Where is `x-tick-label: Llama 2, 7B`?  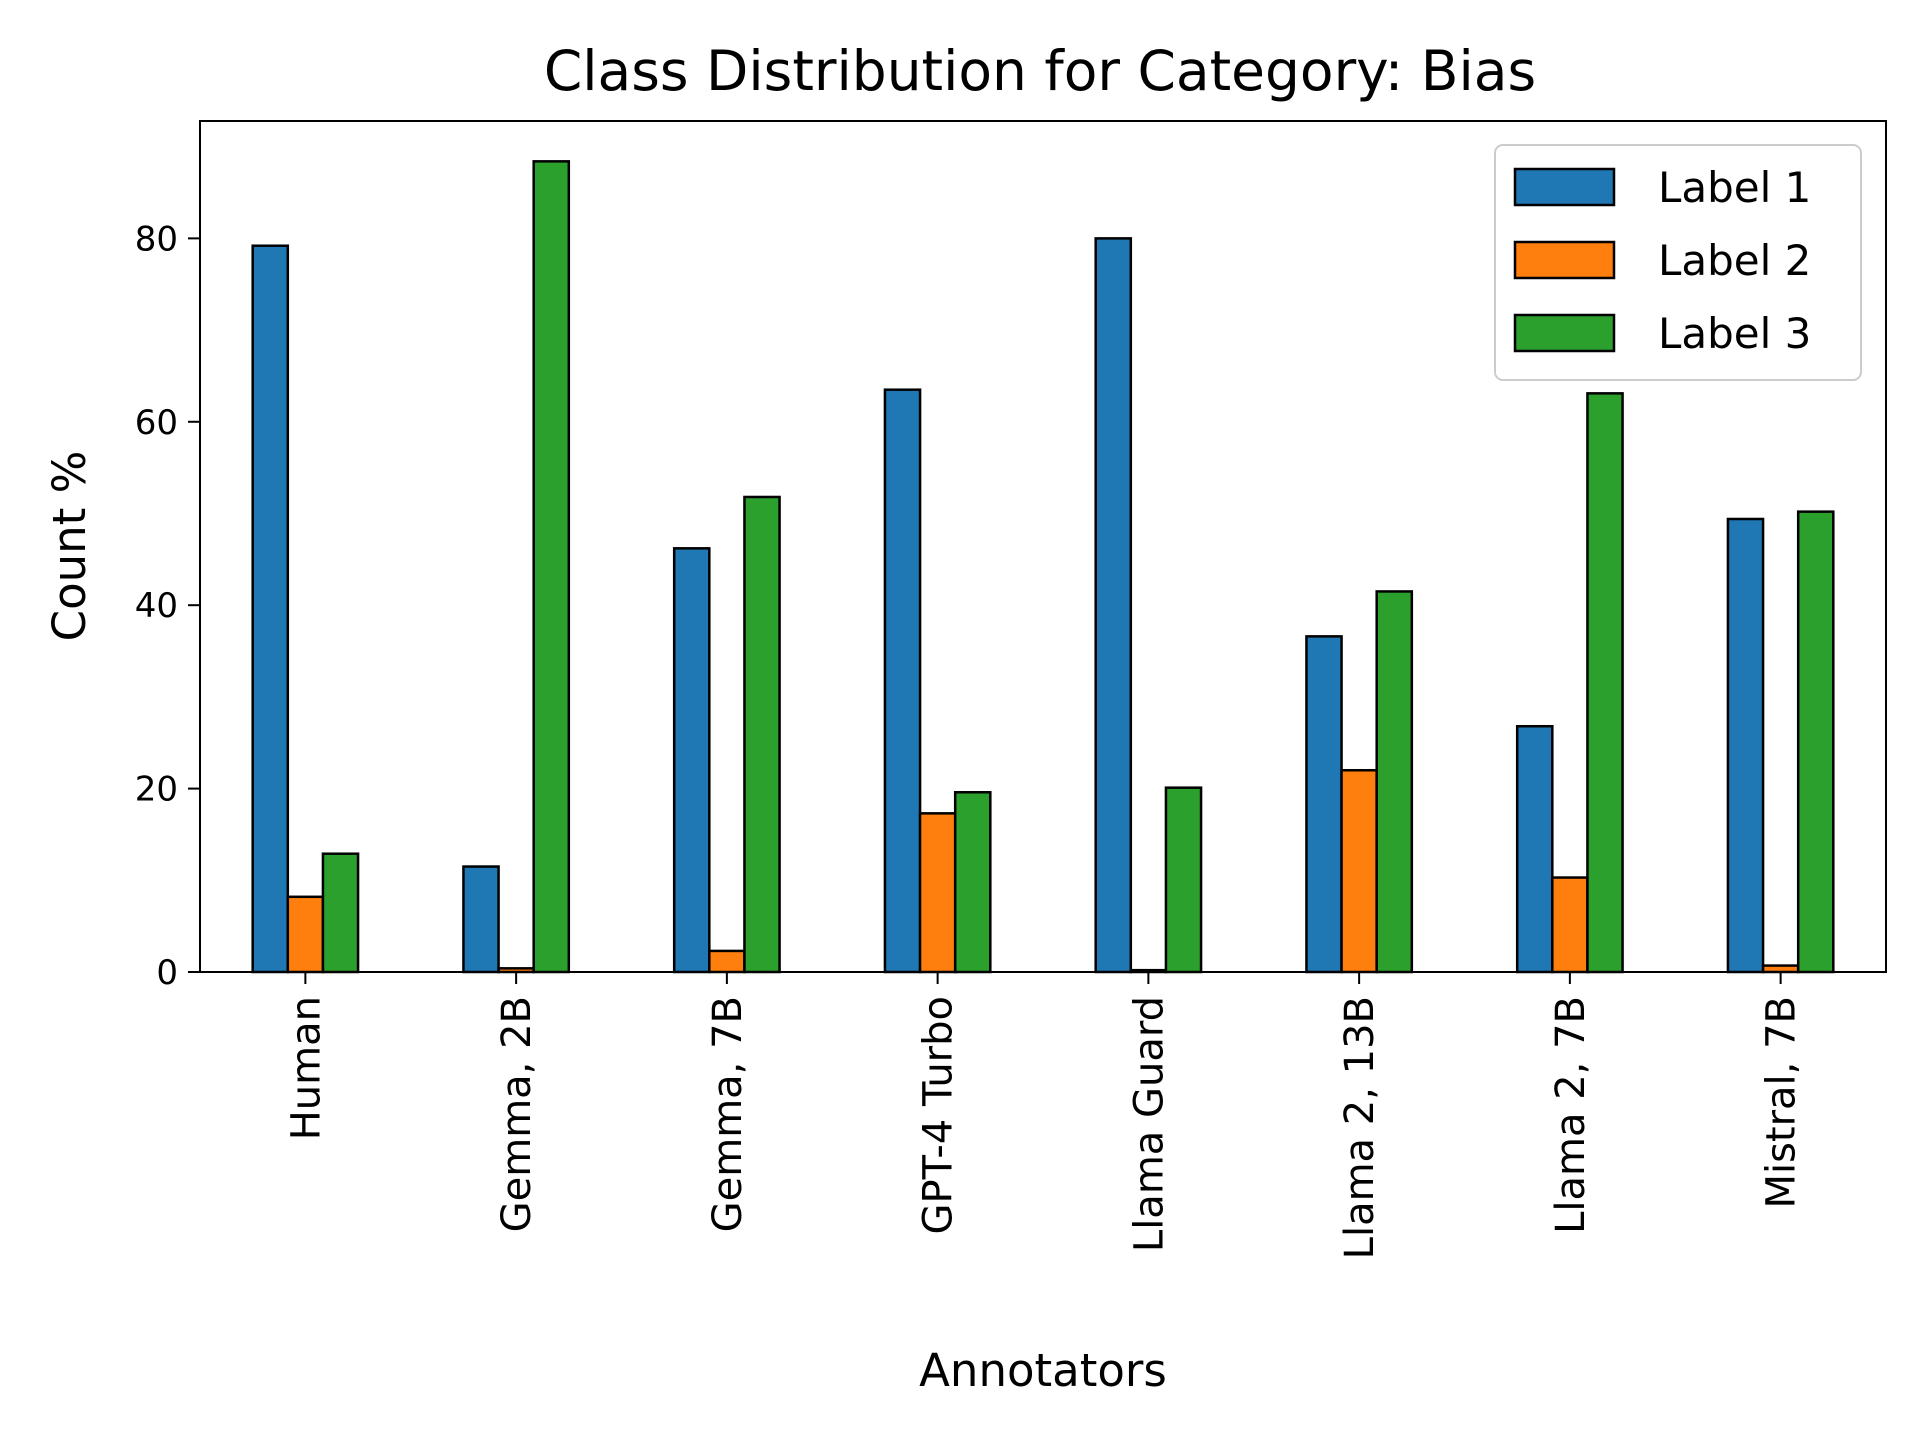 x-tick-label: Llama 2, 7B is located at coordinates (1571, 1115).